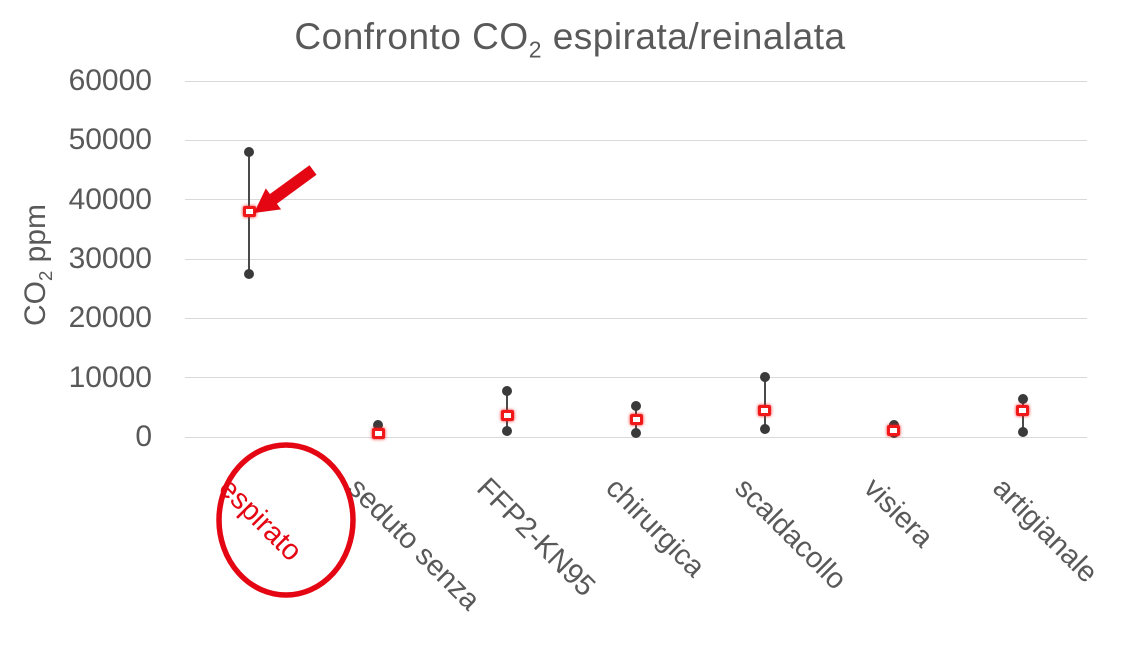  Describe the element at coordinates (285, 189) in the screenshot. I see `highlight-arrow-icon` at that location.